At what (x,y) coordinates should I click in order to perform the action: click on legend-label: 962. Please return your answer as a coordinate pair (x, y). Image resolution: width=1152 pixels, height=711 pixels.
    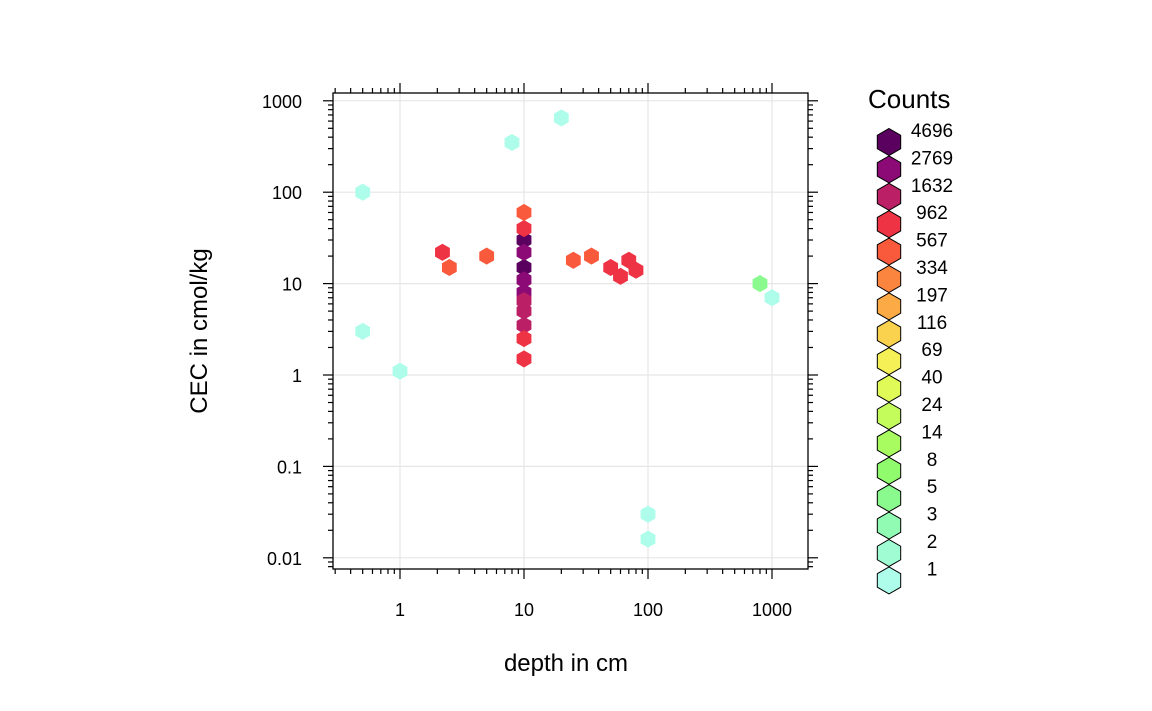
    Looking at the image, I should click on (932, 213).